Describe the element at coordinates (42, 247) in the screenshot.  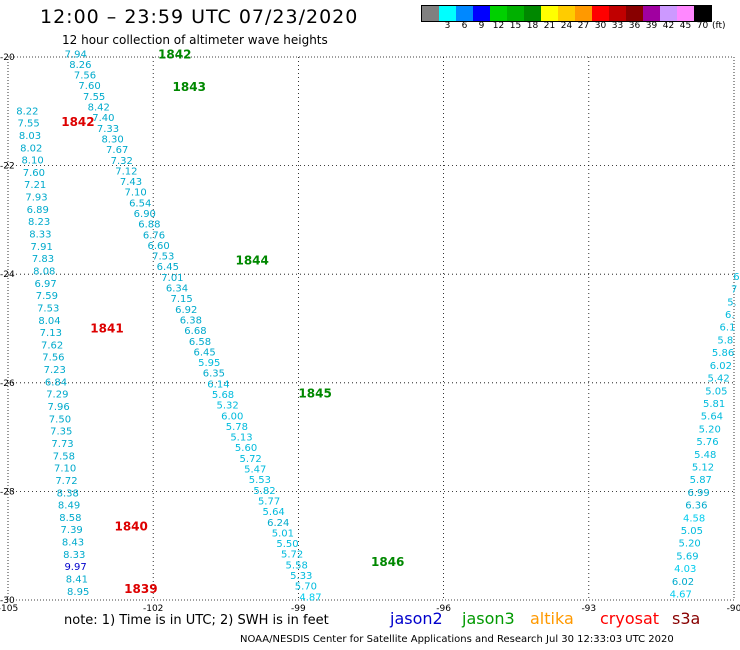
I see `wave-height-label: 7.91` at that location.